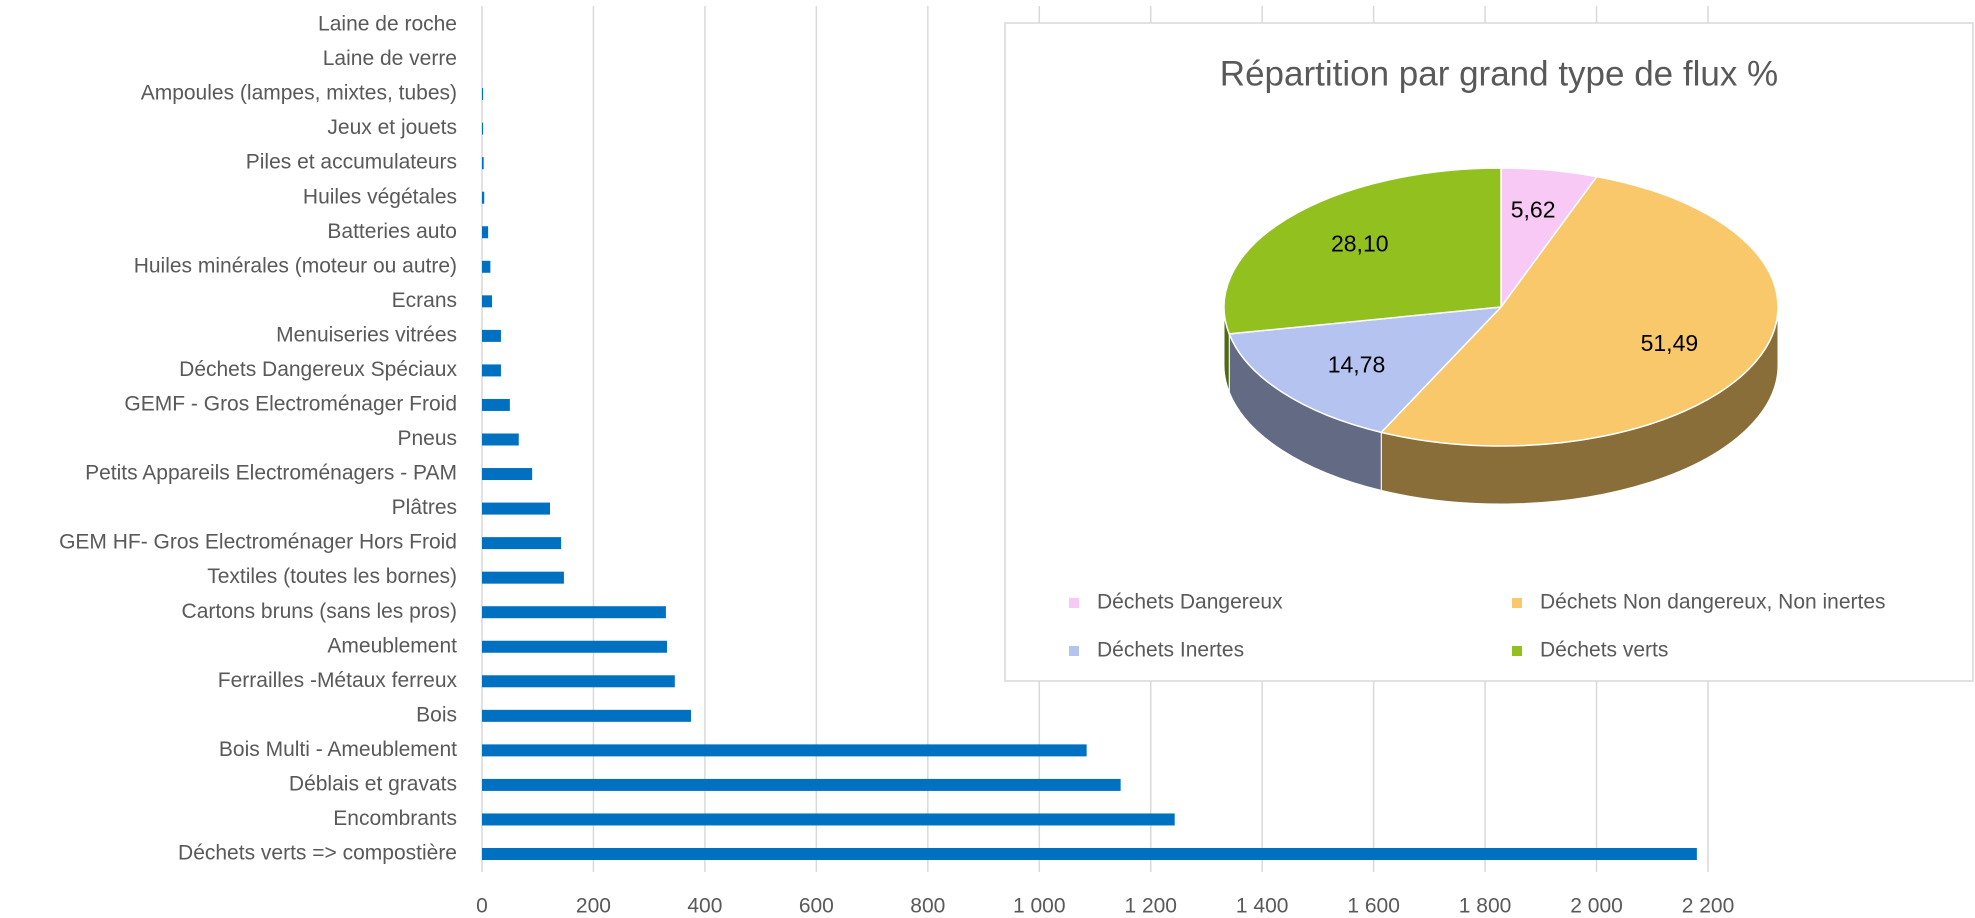  What do you see at coordinates (299, 93) in the screenshot?
I see `y-tick-label: Ampoules (lampes, mixtes, tubes)` at bounding box center [299, 93].